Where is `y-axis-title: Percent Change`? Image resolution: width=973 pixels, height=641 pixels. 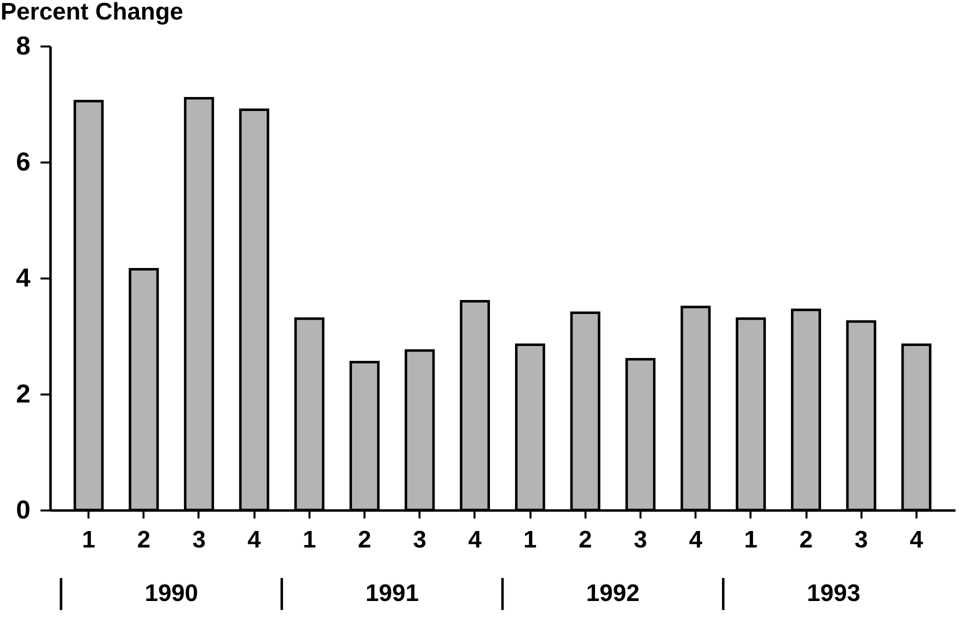 y-axis-title: Percent Change is located at coordinates (92, 13).